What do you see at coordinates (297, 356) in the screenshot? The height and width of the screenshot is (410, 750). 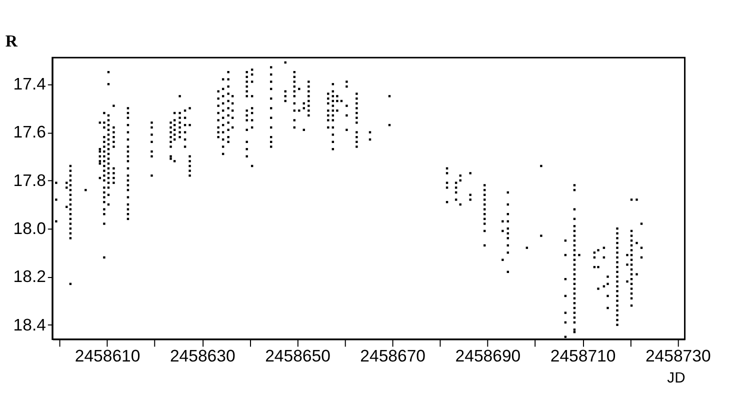 I see `x-tick-label: 2458650` at bounding box center [297, 356].